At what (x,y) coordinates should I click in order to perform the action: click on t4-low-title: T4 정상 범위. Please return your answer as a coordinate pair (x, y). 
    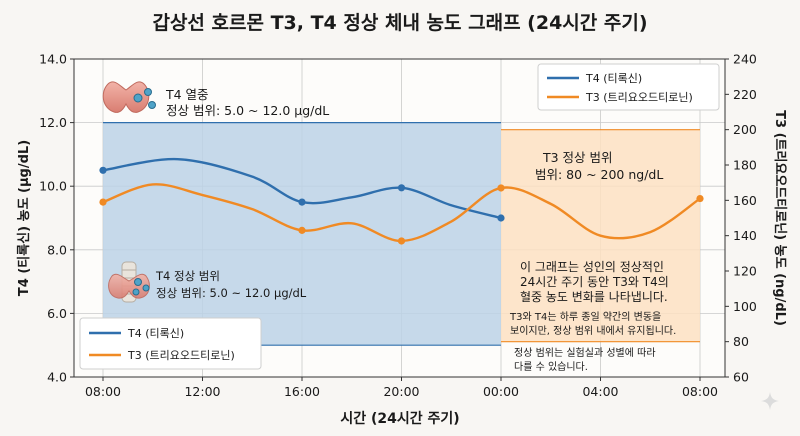
    Looking at the image, I should click on (187, 276).